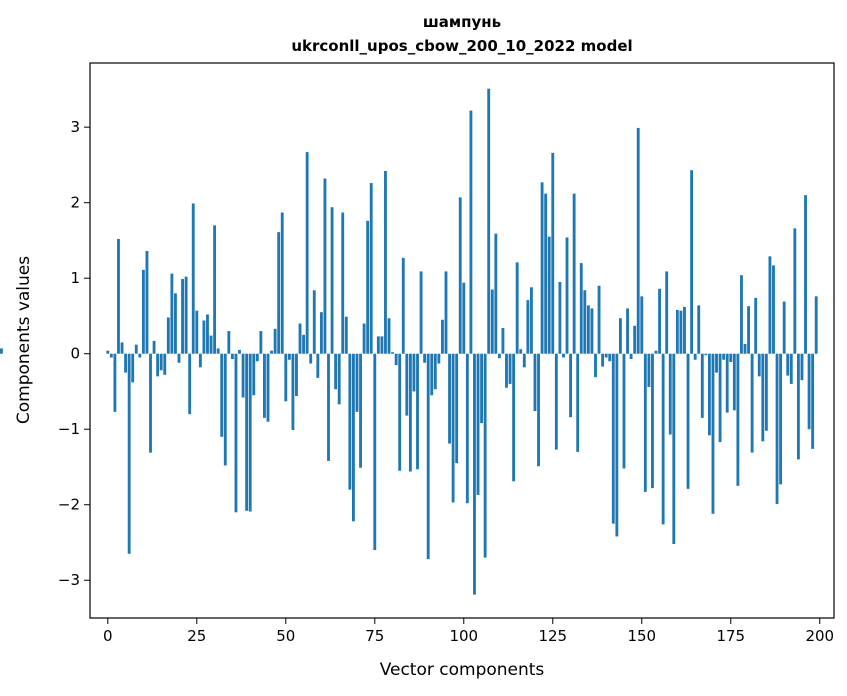  Describe the element at coordinates (730, 636) in the screenshot. I see `x-tick-label: 175` at that location.